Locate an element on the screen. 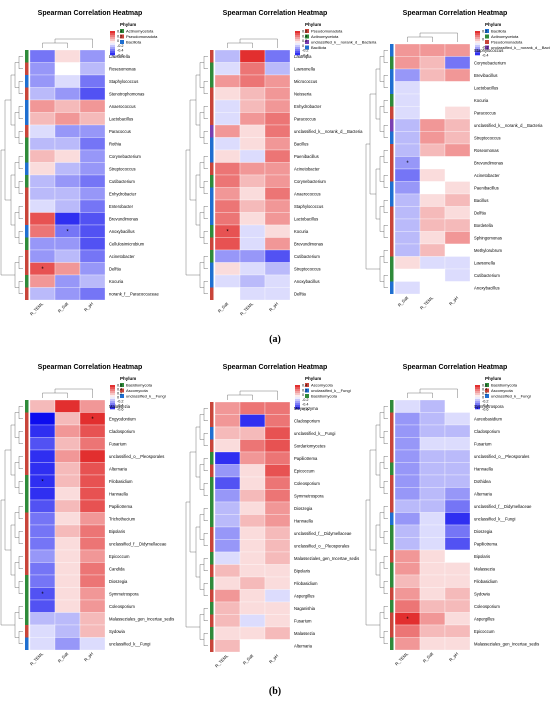  row-label: Brevibacillus is located at coordinates (486, 75).